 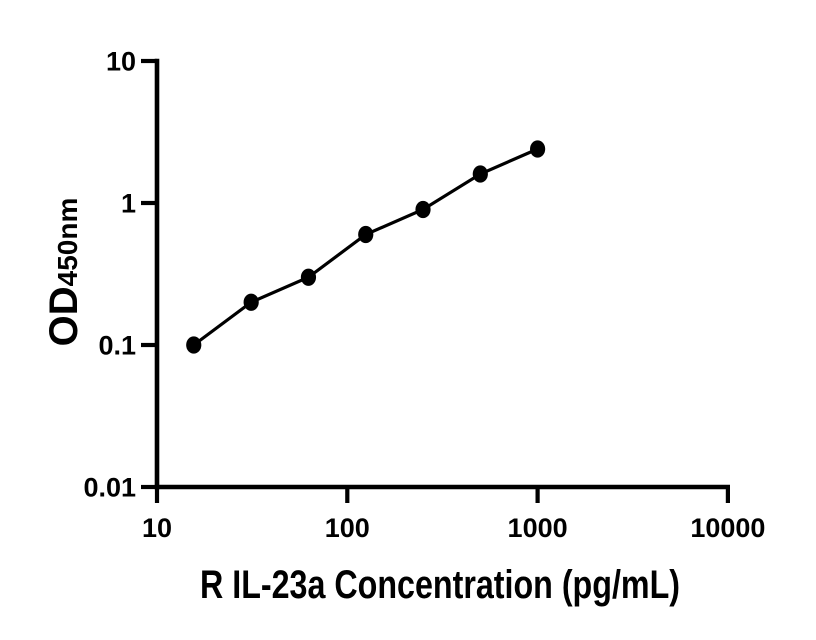 I want to click on y-axis-title: OD450nm, so click(x=64, y=272).